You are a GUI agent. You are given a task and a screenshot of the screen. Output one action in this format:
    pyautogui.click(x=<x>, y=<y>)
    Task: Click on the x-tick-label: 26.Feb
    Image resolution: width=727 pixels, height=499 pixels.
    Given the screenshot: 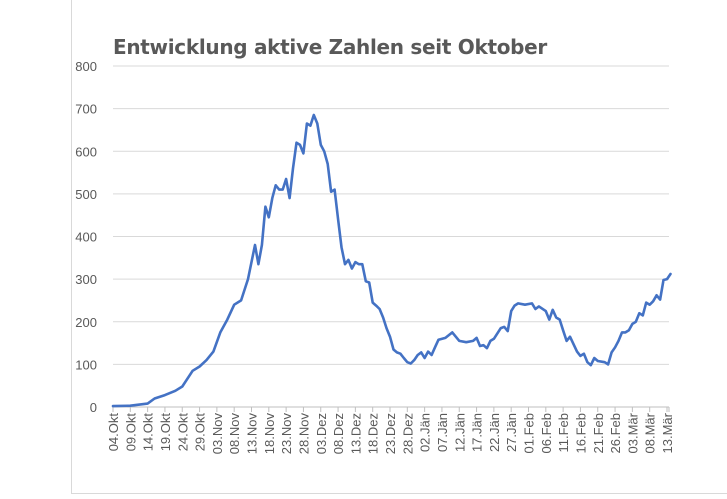 What is the action you would take?
    pyautogui.click(x=615, y=433)
    